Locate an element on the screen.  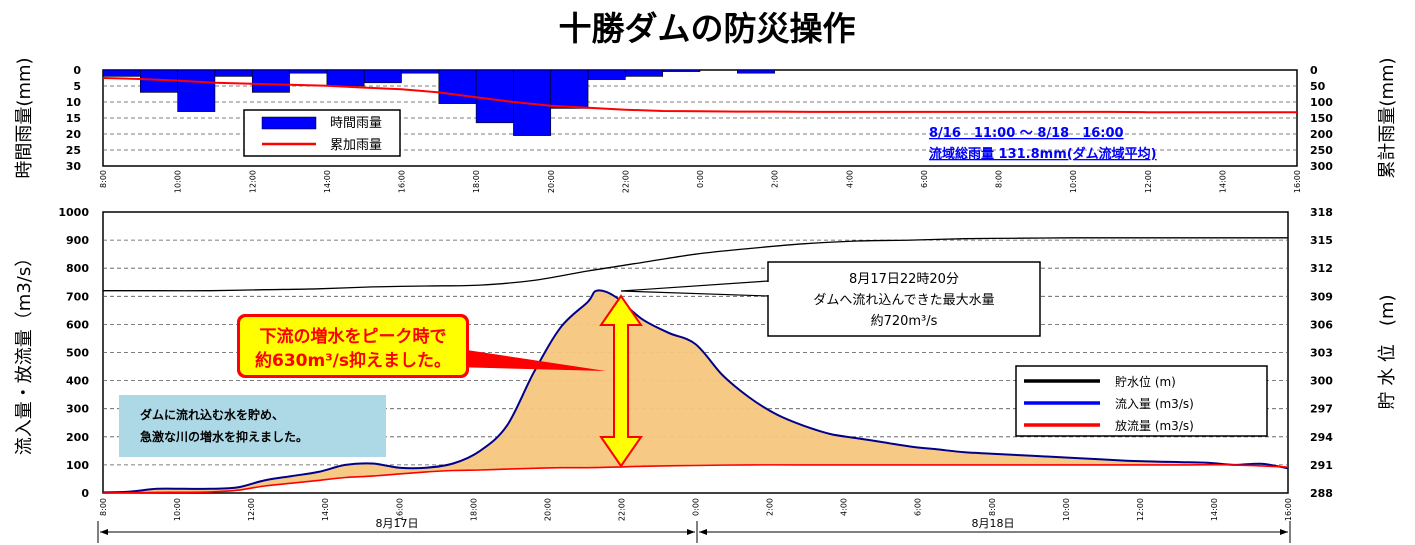
rain-ytick-left: 15 is located at coordinates (73, 118).